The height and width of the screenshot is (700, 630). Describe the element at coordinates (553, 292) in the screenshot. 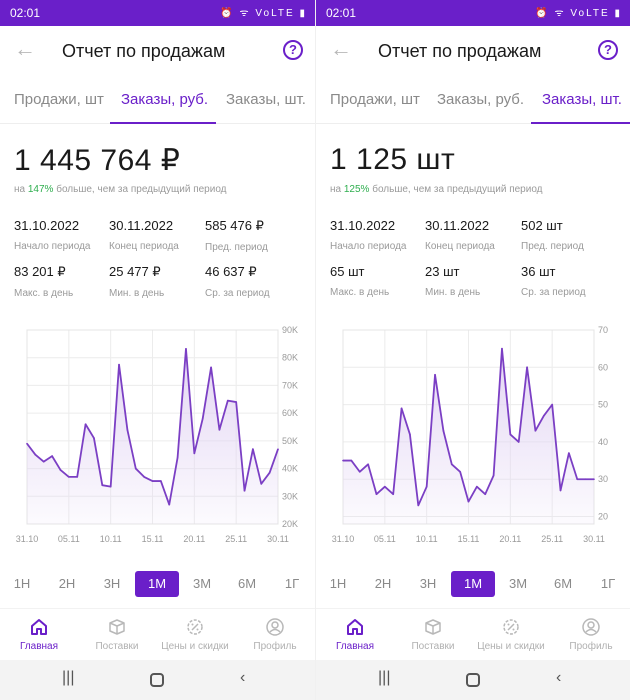

I see `stat-label: Ср. за период` at that location.